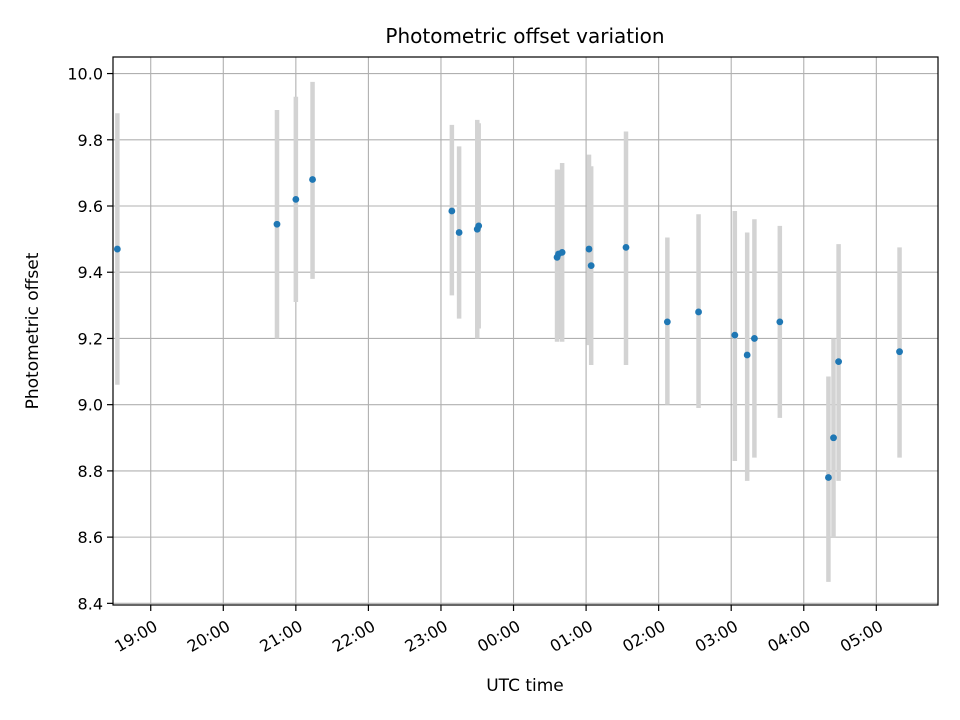  What do you see at coordinates (90, 272) in the screenshot?
I see `y-tick-label: 9.4` at bounding box center [90, 272].